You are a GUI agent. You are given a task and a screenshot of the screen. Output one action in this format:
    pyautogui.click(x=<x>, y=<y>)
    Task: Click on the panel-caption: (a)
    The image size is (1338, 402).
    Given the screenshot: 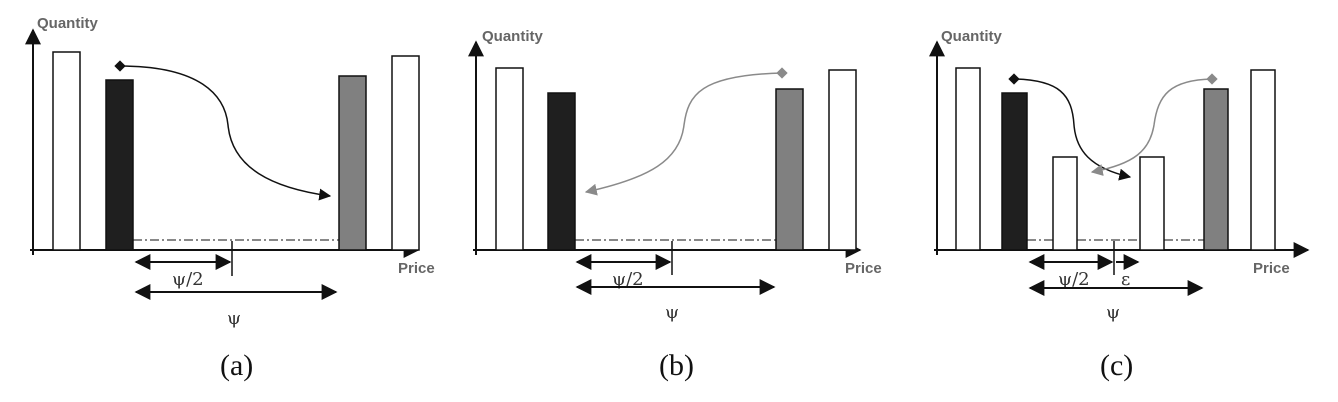 What is the action you would take?
    pyautogui.click(x=236, y=365)
    